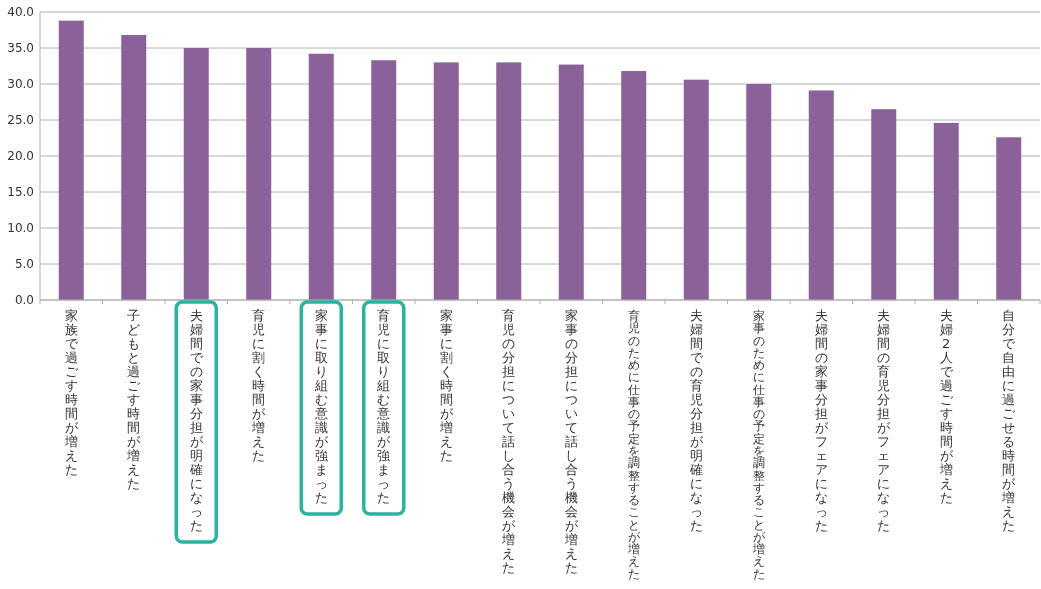 The width and height of the screenshot is (1041, 589). Describe the element at coordinates (71, 392) in the screenshot. I see `x-tick-label: 家族で過ごす時間が増えた` at that location.